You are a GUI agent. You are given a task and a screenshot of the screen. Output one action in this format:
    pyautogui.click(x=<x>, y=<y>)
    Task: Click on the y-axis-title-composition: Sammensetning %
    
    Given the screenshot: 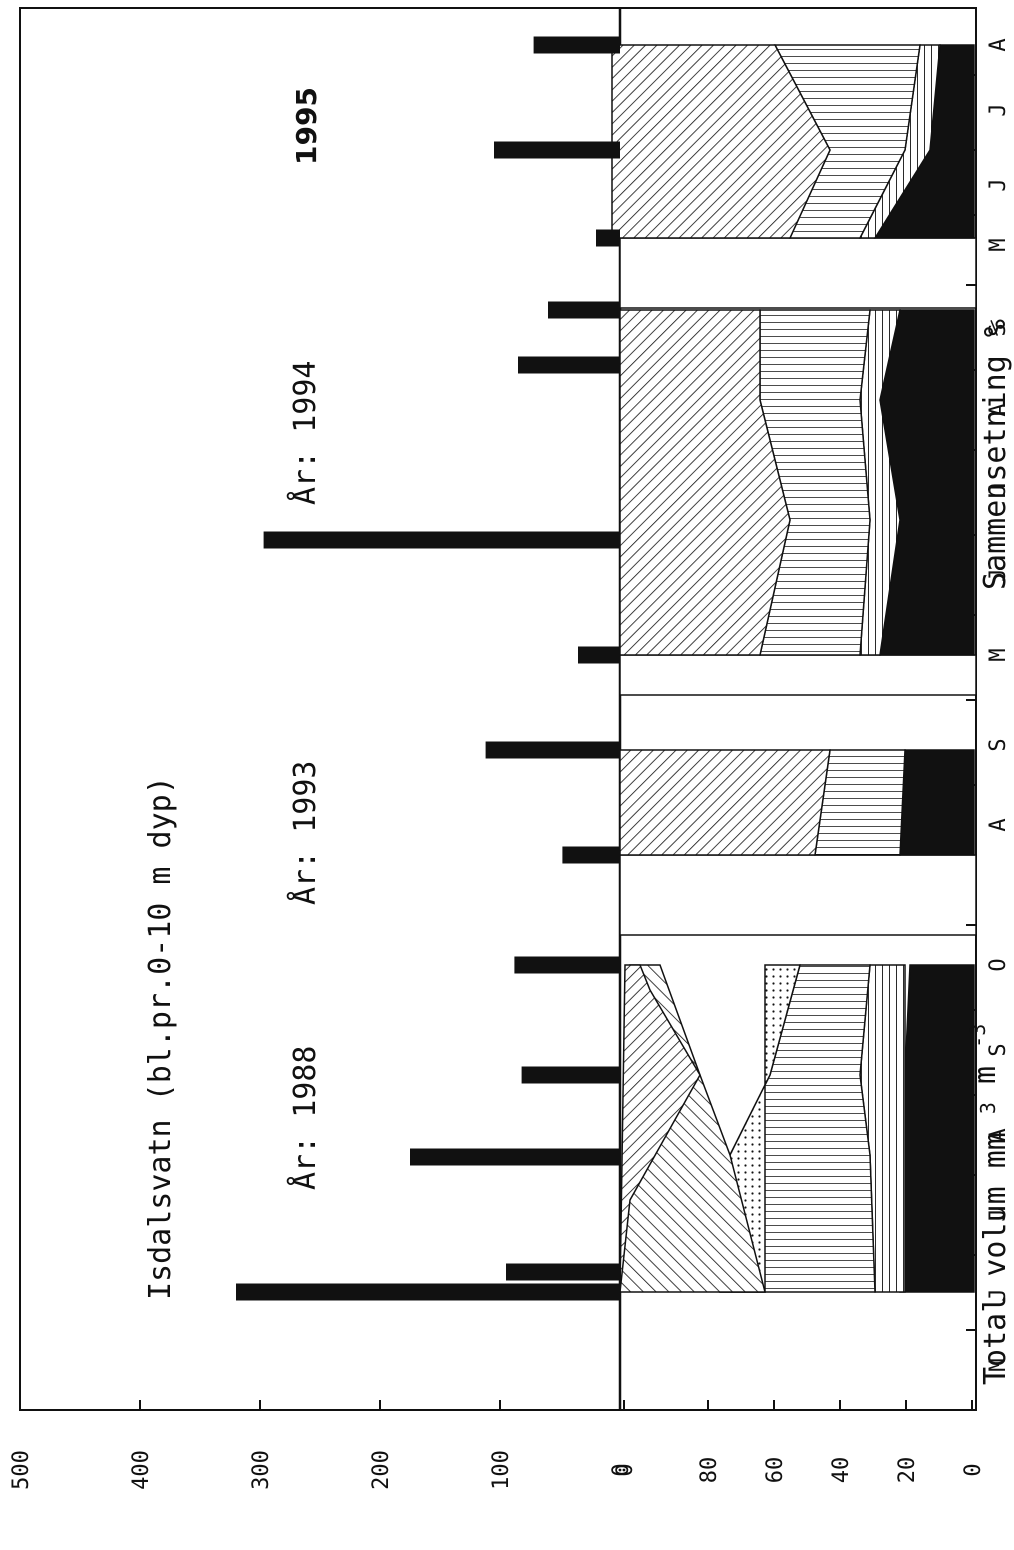 What is the action you would take?
    pyautogui.click(x=995, y=454)
    